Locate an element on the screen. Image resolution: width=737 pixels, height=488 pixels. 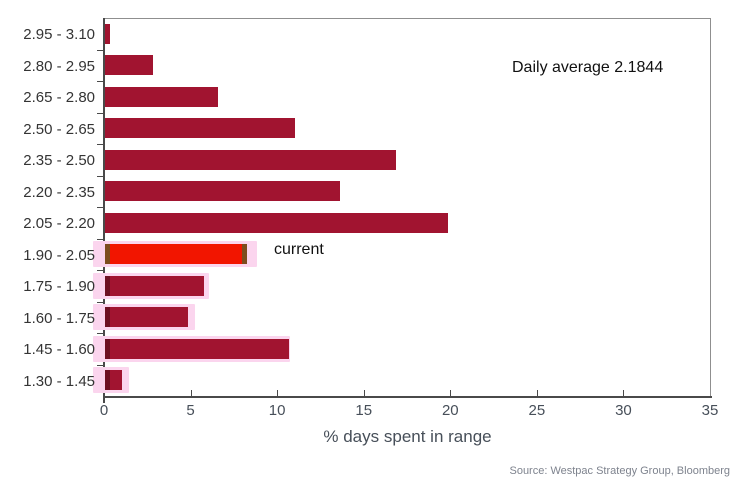
x-axis-tick-label: 0 is located at coordinates (104, 410).